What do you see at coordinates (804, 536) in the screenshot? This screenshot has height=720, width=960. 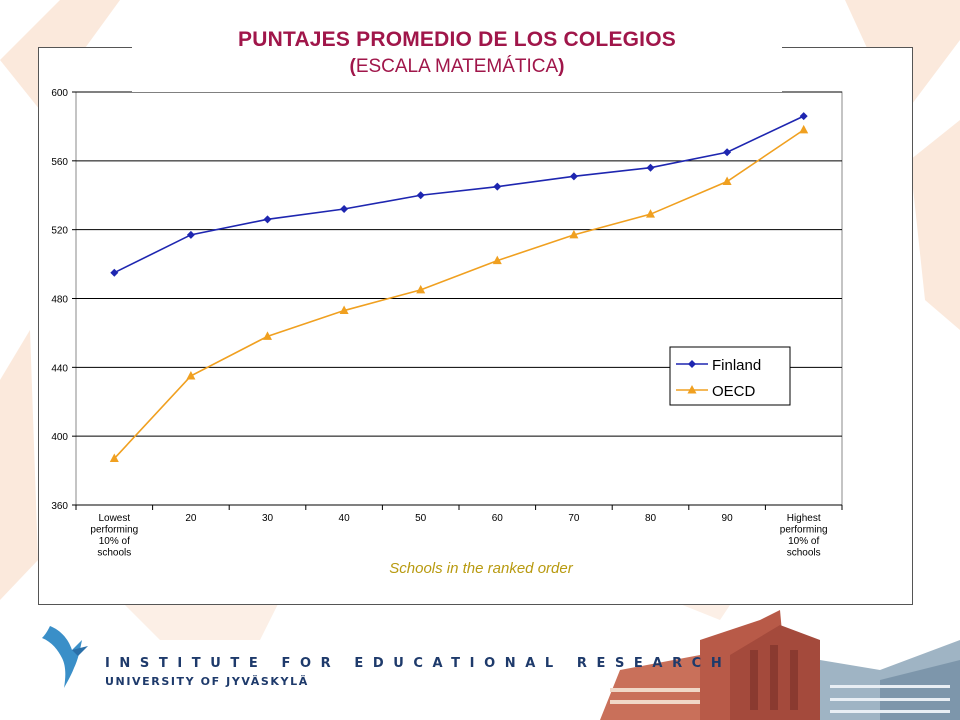 I see `x-tick-label: Highest performing 10% of schools` at bounding box center [804, 536].